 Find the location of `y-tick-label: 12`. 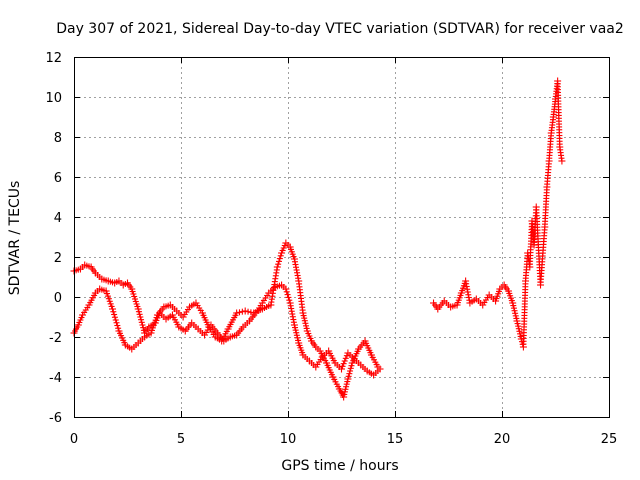

y-tick-label: 12 is located at coordinates (53, 58).